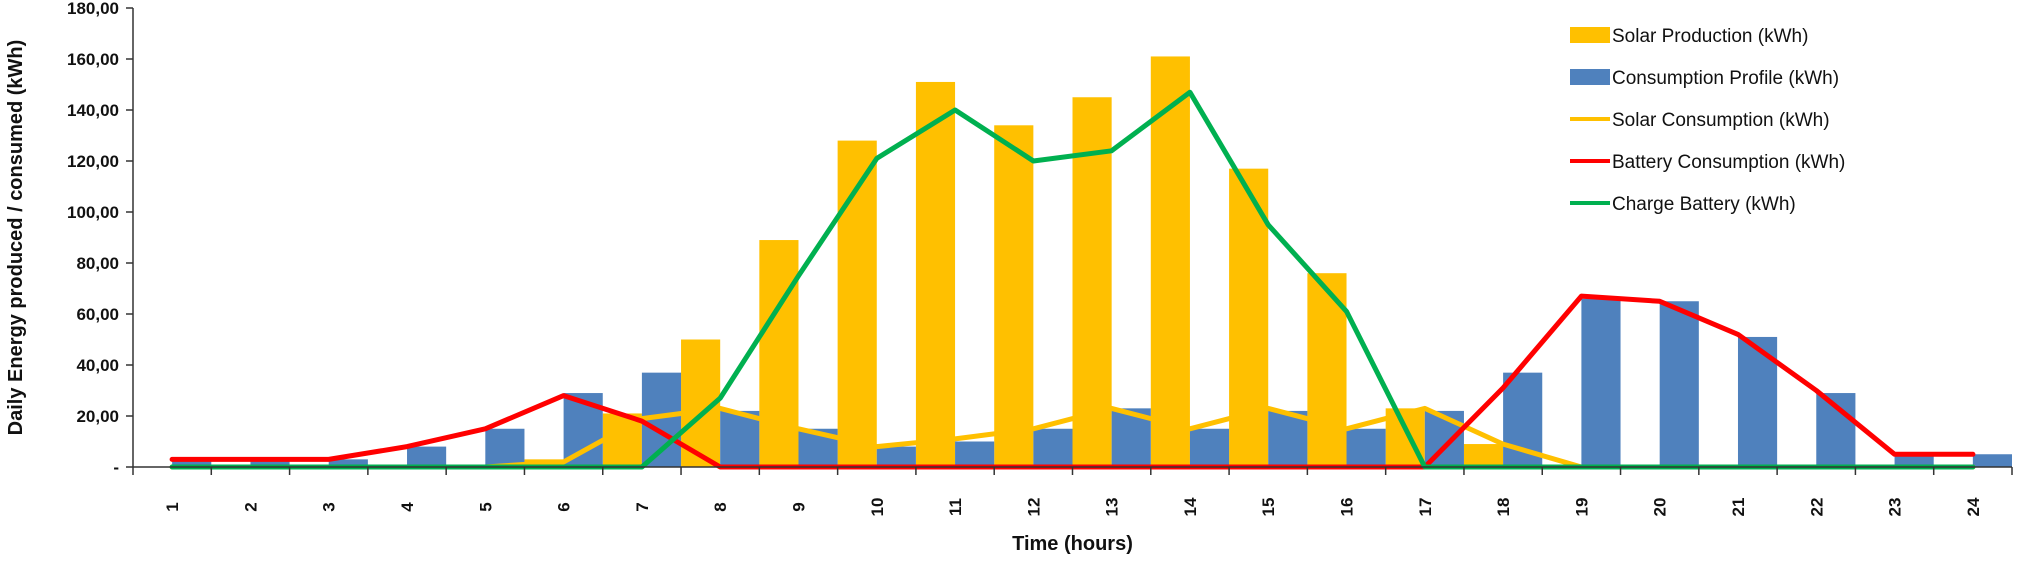 The width and height of the screenshot is (2032, 565). Describe the element at coordinates (93, 9) in the screenshot. I see `y-tick-label: 180,00` at that location.